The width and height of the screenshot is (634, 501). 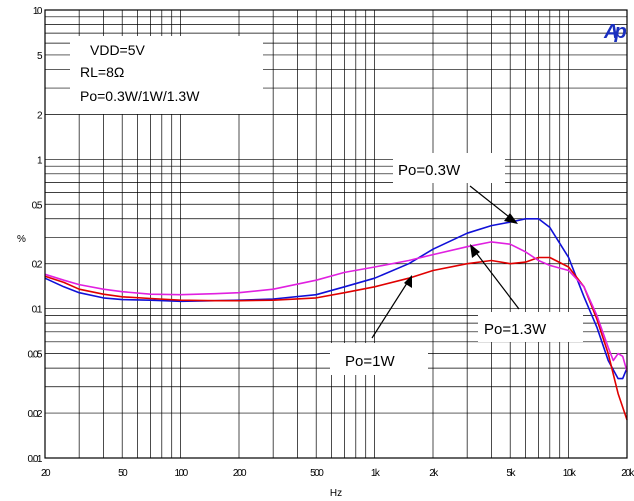 What do you see at coordinates (37, 310) in the screenshot?
I see `y-tick-label: 0.1` at bounding box center [37, 310].